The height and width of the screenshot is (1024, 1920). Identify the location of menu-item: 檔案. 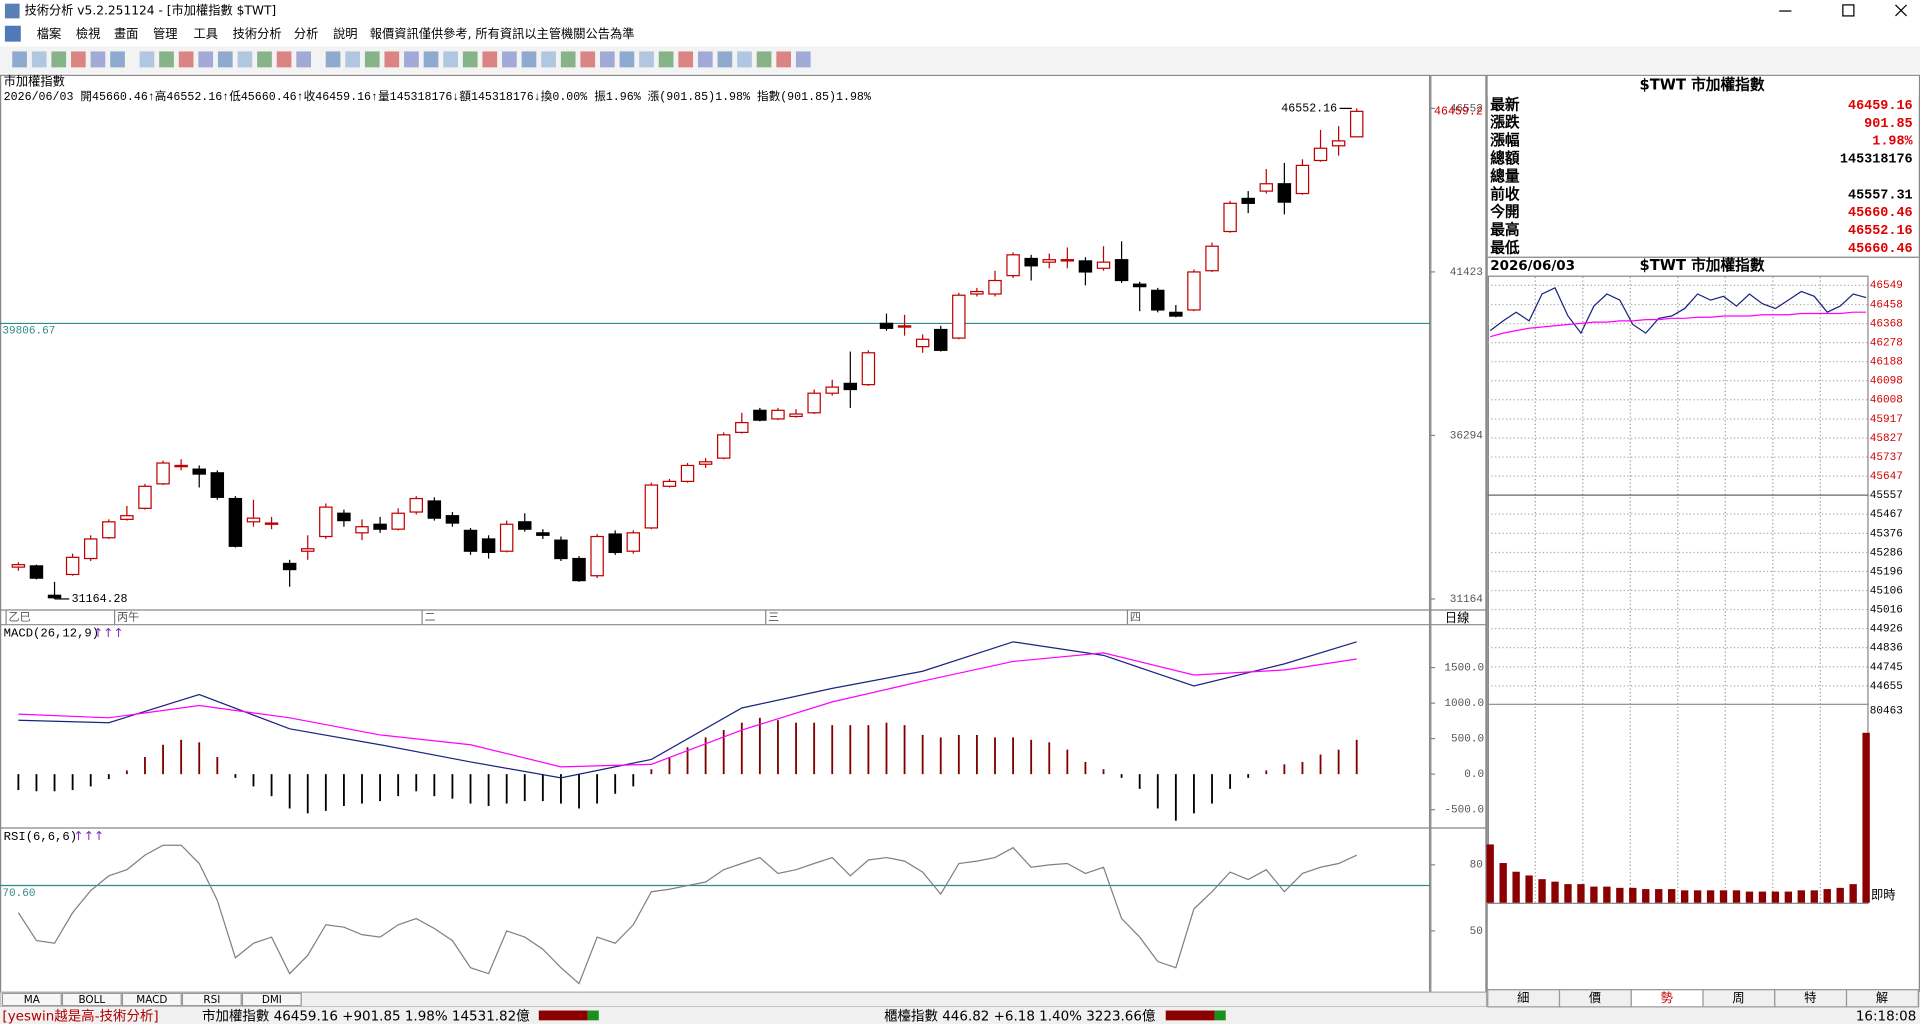
(49, 33).